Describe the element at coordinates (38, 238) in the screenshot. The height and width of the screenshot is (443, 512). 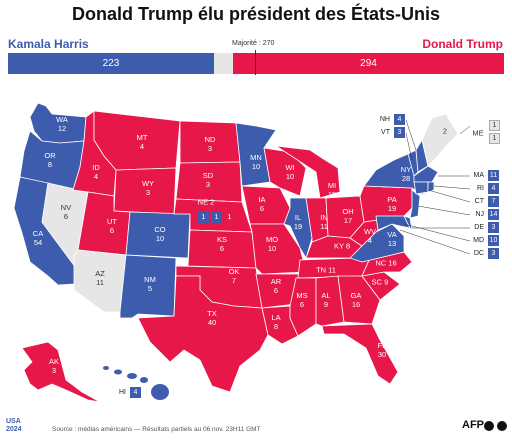
I see `label-CA: CA 54` at that location.